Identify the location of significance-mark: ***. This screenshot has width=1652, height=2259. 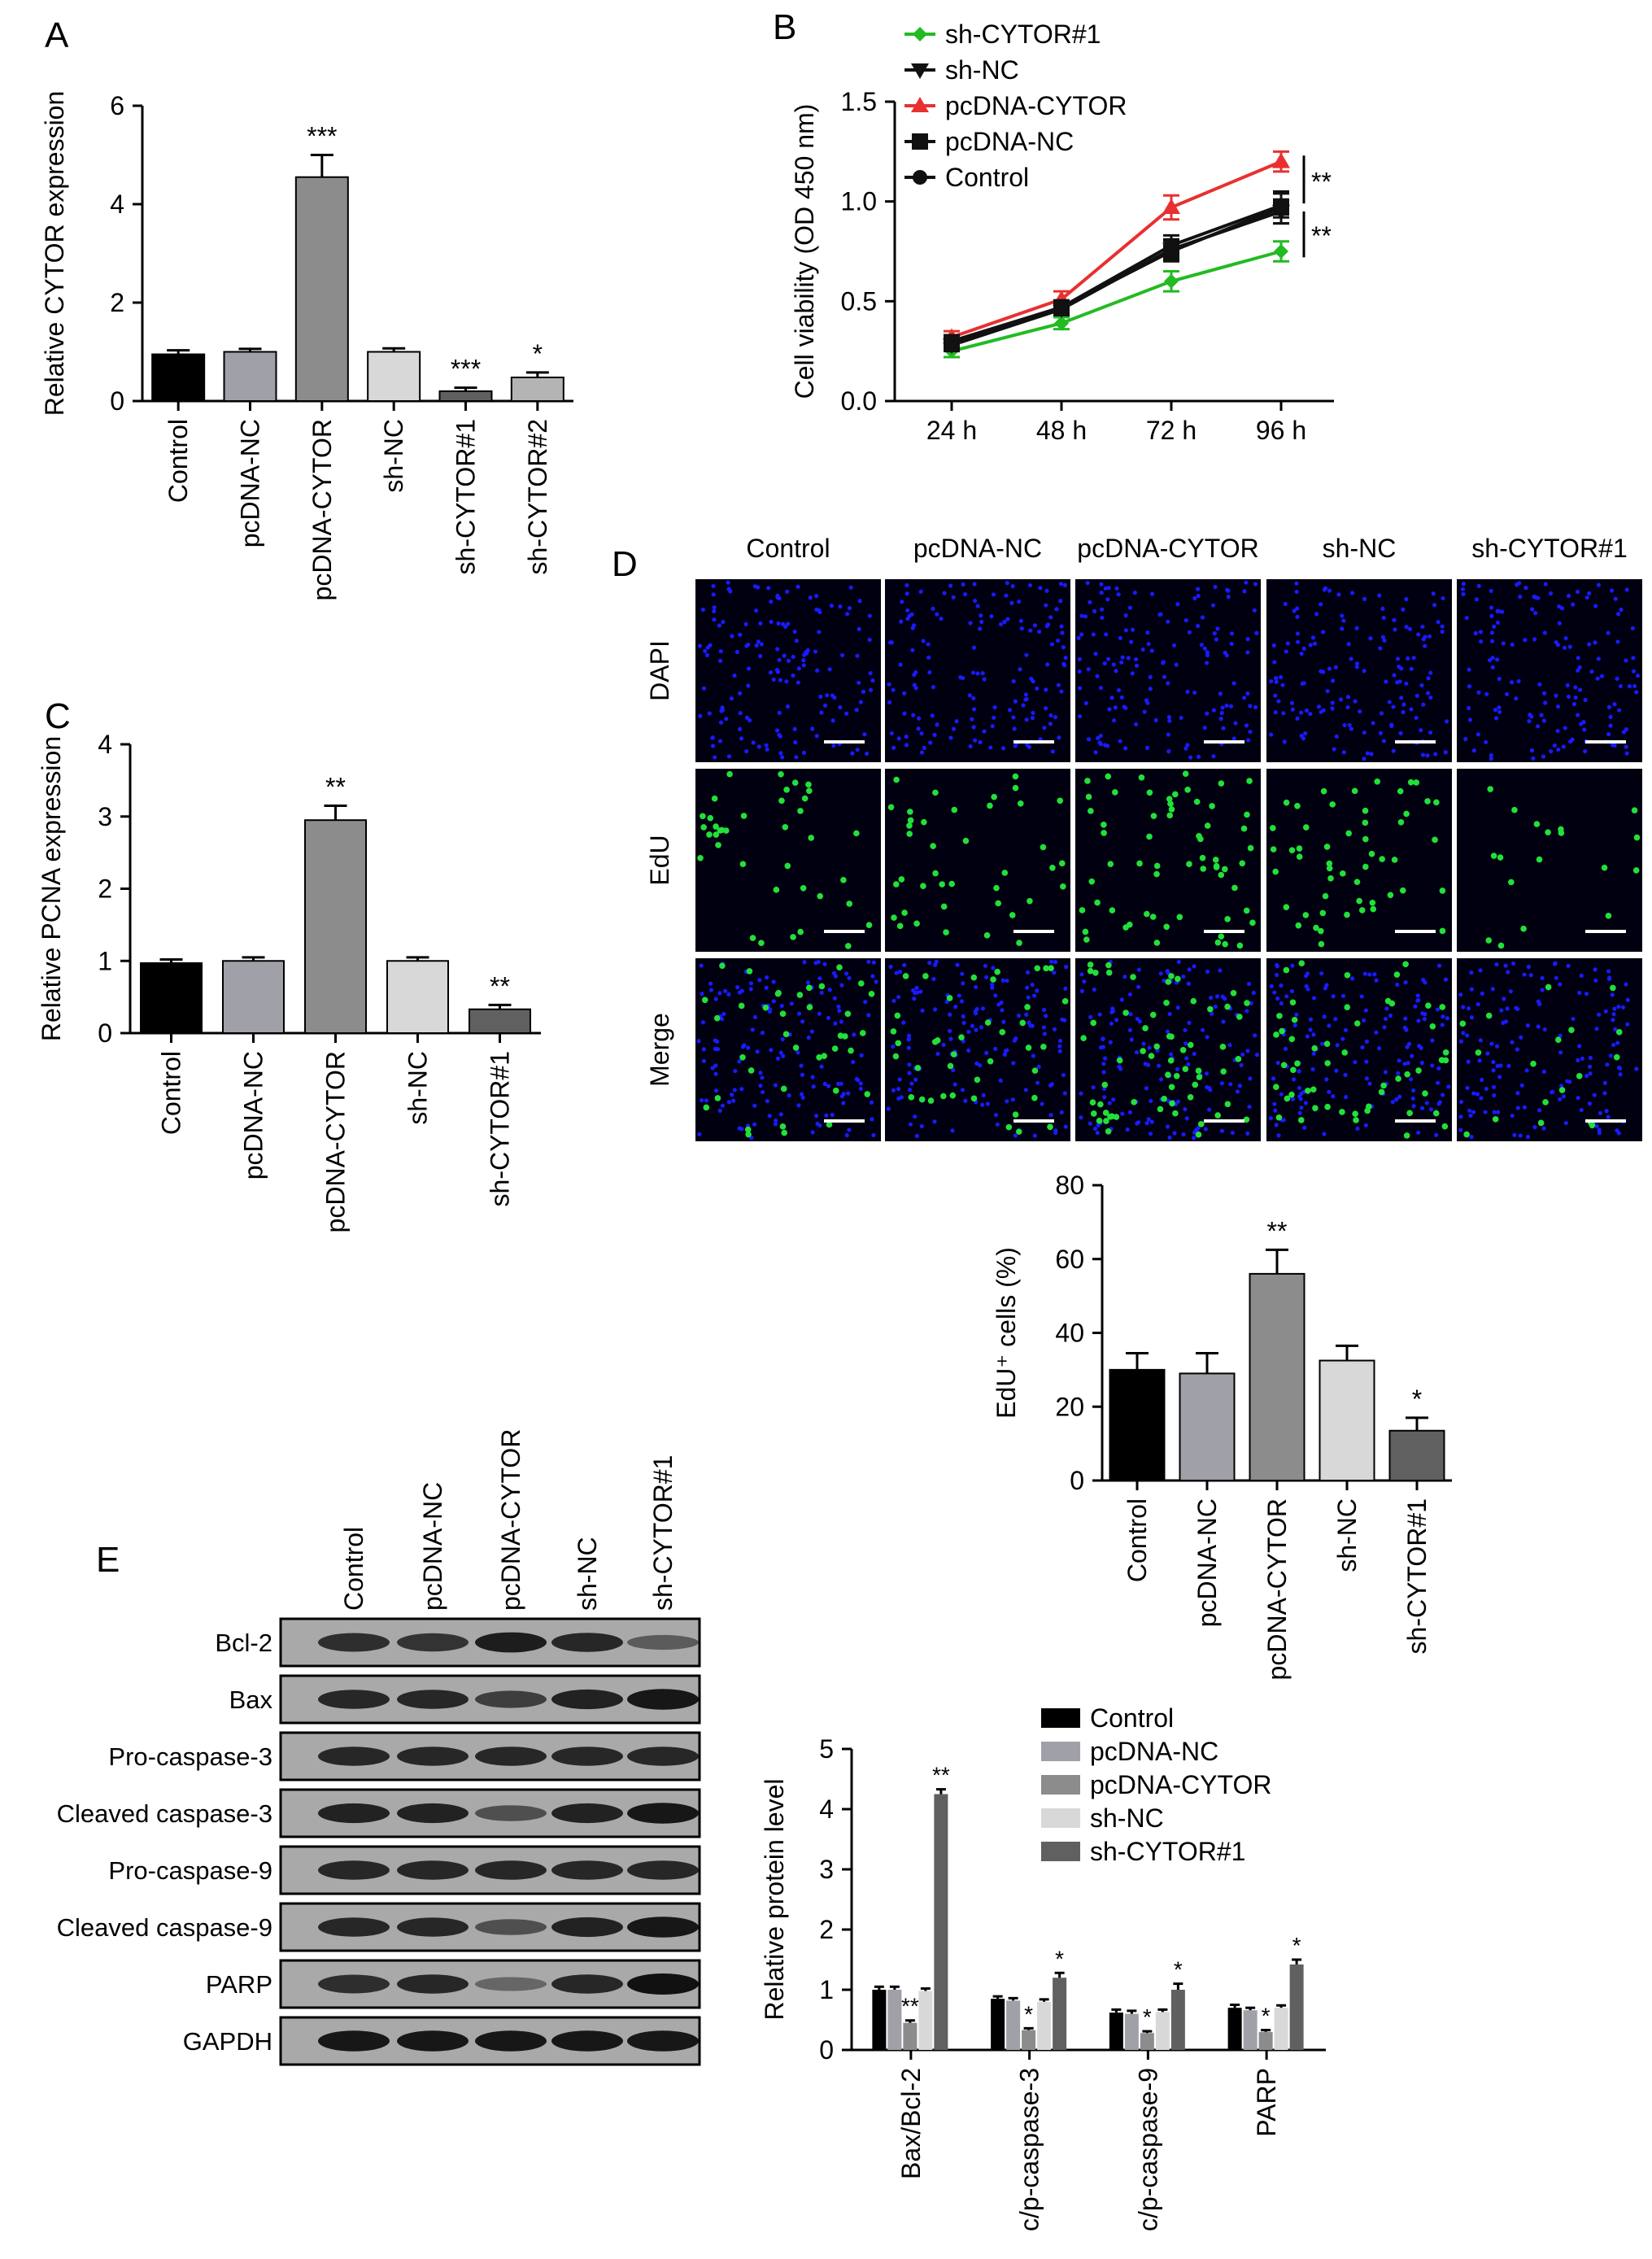
(322, 136).